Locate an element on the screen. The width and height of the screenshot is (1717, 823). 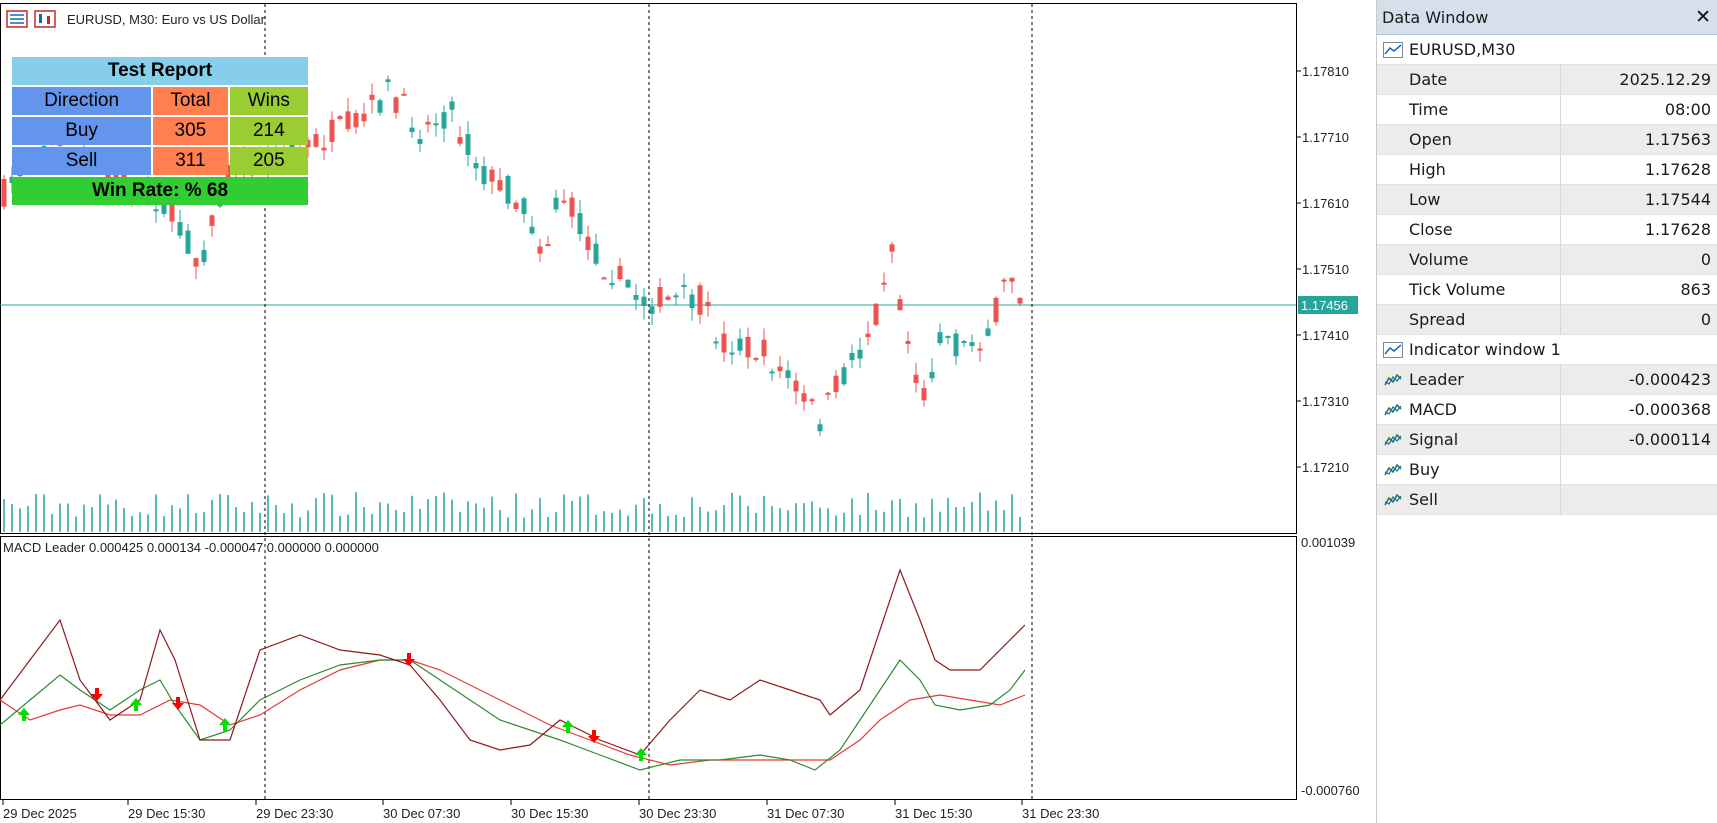
macd-line is located at coordinates (513, 662).